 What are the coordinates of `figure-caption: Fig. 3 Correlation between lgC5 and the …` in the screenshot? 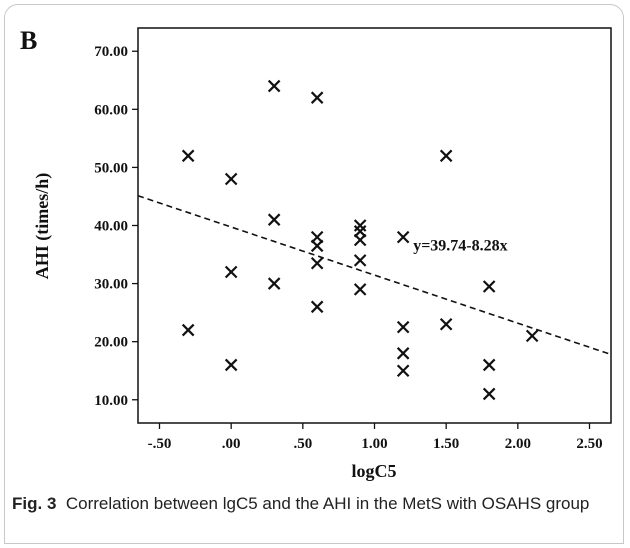 It's located at (312, 503).